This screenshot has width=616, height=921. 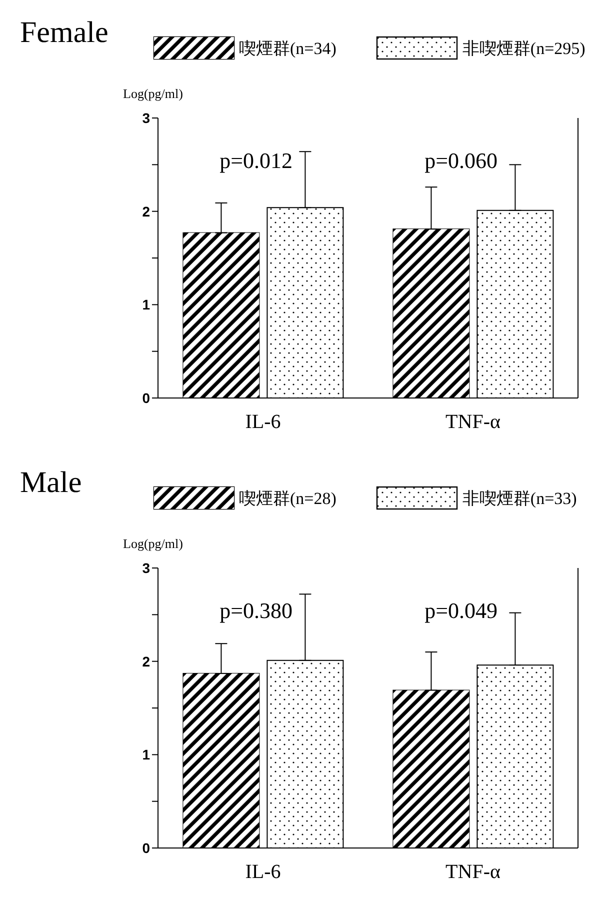 What do you see at coordinates (287, 49) in the screenshot?
I see `legend-label: 喫煙群(n=34)` at bounding box center [287, 49].